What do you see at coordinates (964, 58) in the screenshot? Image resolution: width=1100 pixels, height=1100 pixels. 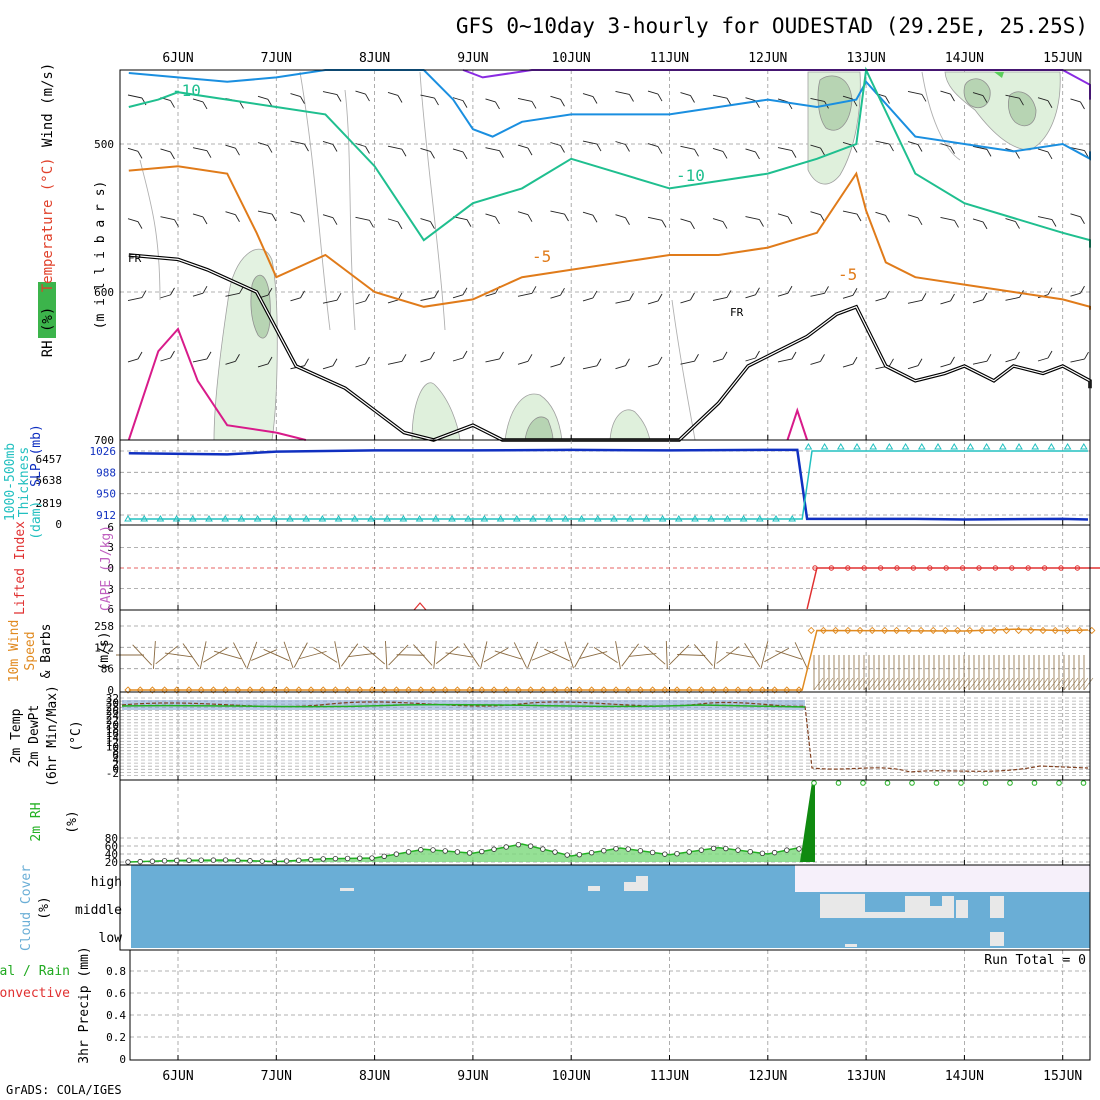 I see `date-label: 14JUN` at bounding box center [964, 58].